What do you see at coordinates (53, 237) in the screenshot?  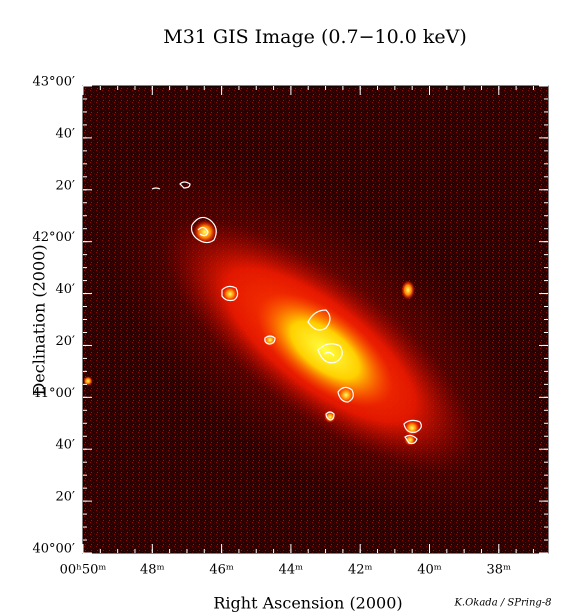 I see `y-tick-label: 42°00′` at bounding box center [53, 237].